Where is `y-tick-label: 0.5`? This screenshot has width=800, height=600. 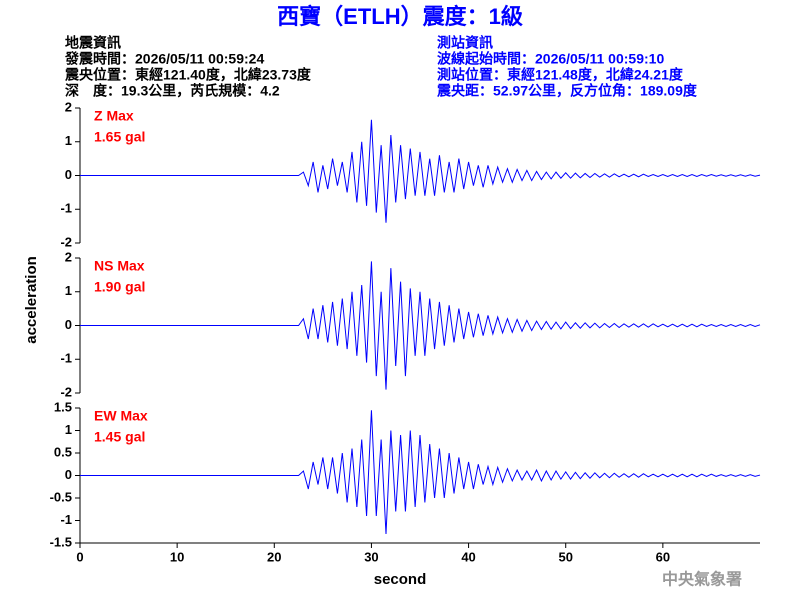
y-tick-label: 0.5 is located at coordinates (63, 451).